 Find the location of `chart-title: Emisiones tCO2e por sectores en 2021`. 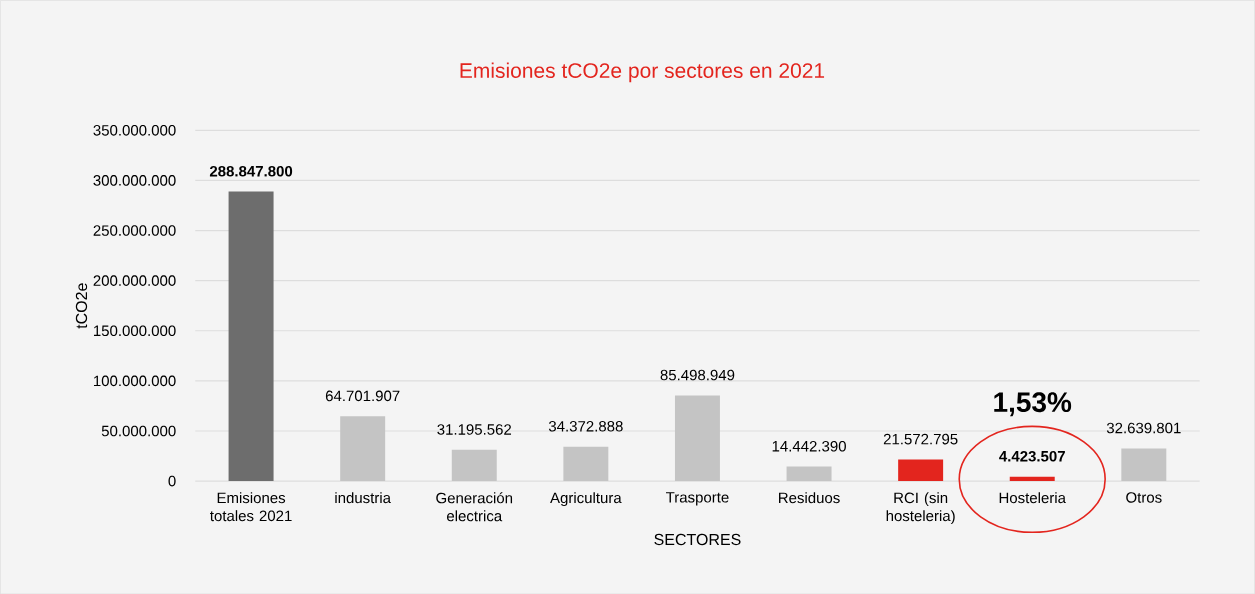

chart-title: Emisiones tCO2e por sectores en 2021 is located at coordinates (642, 72).